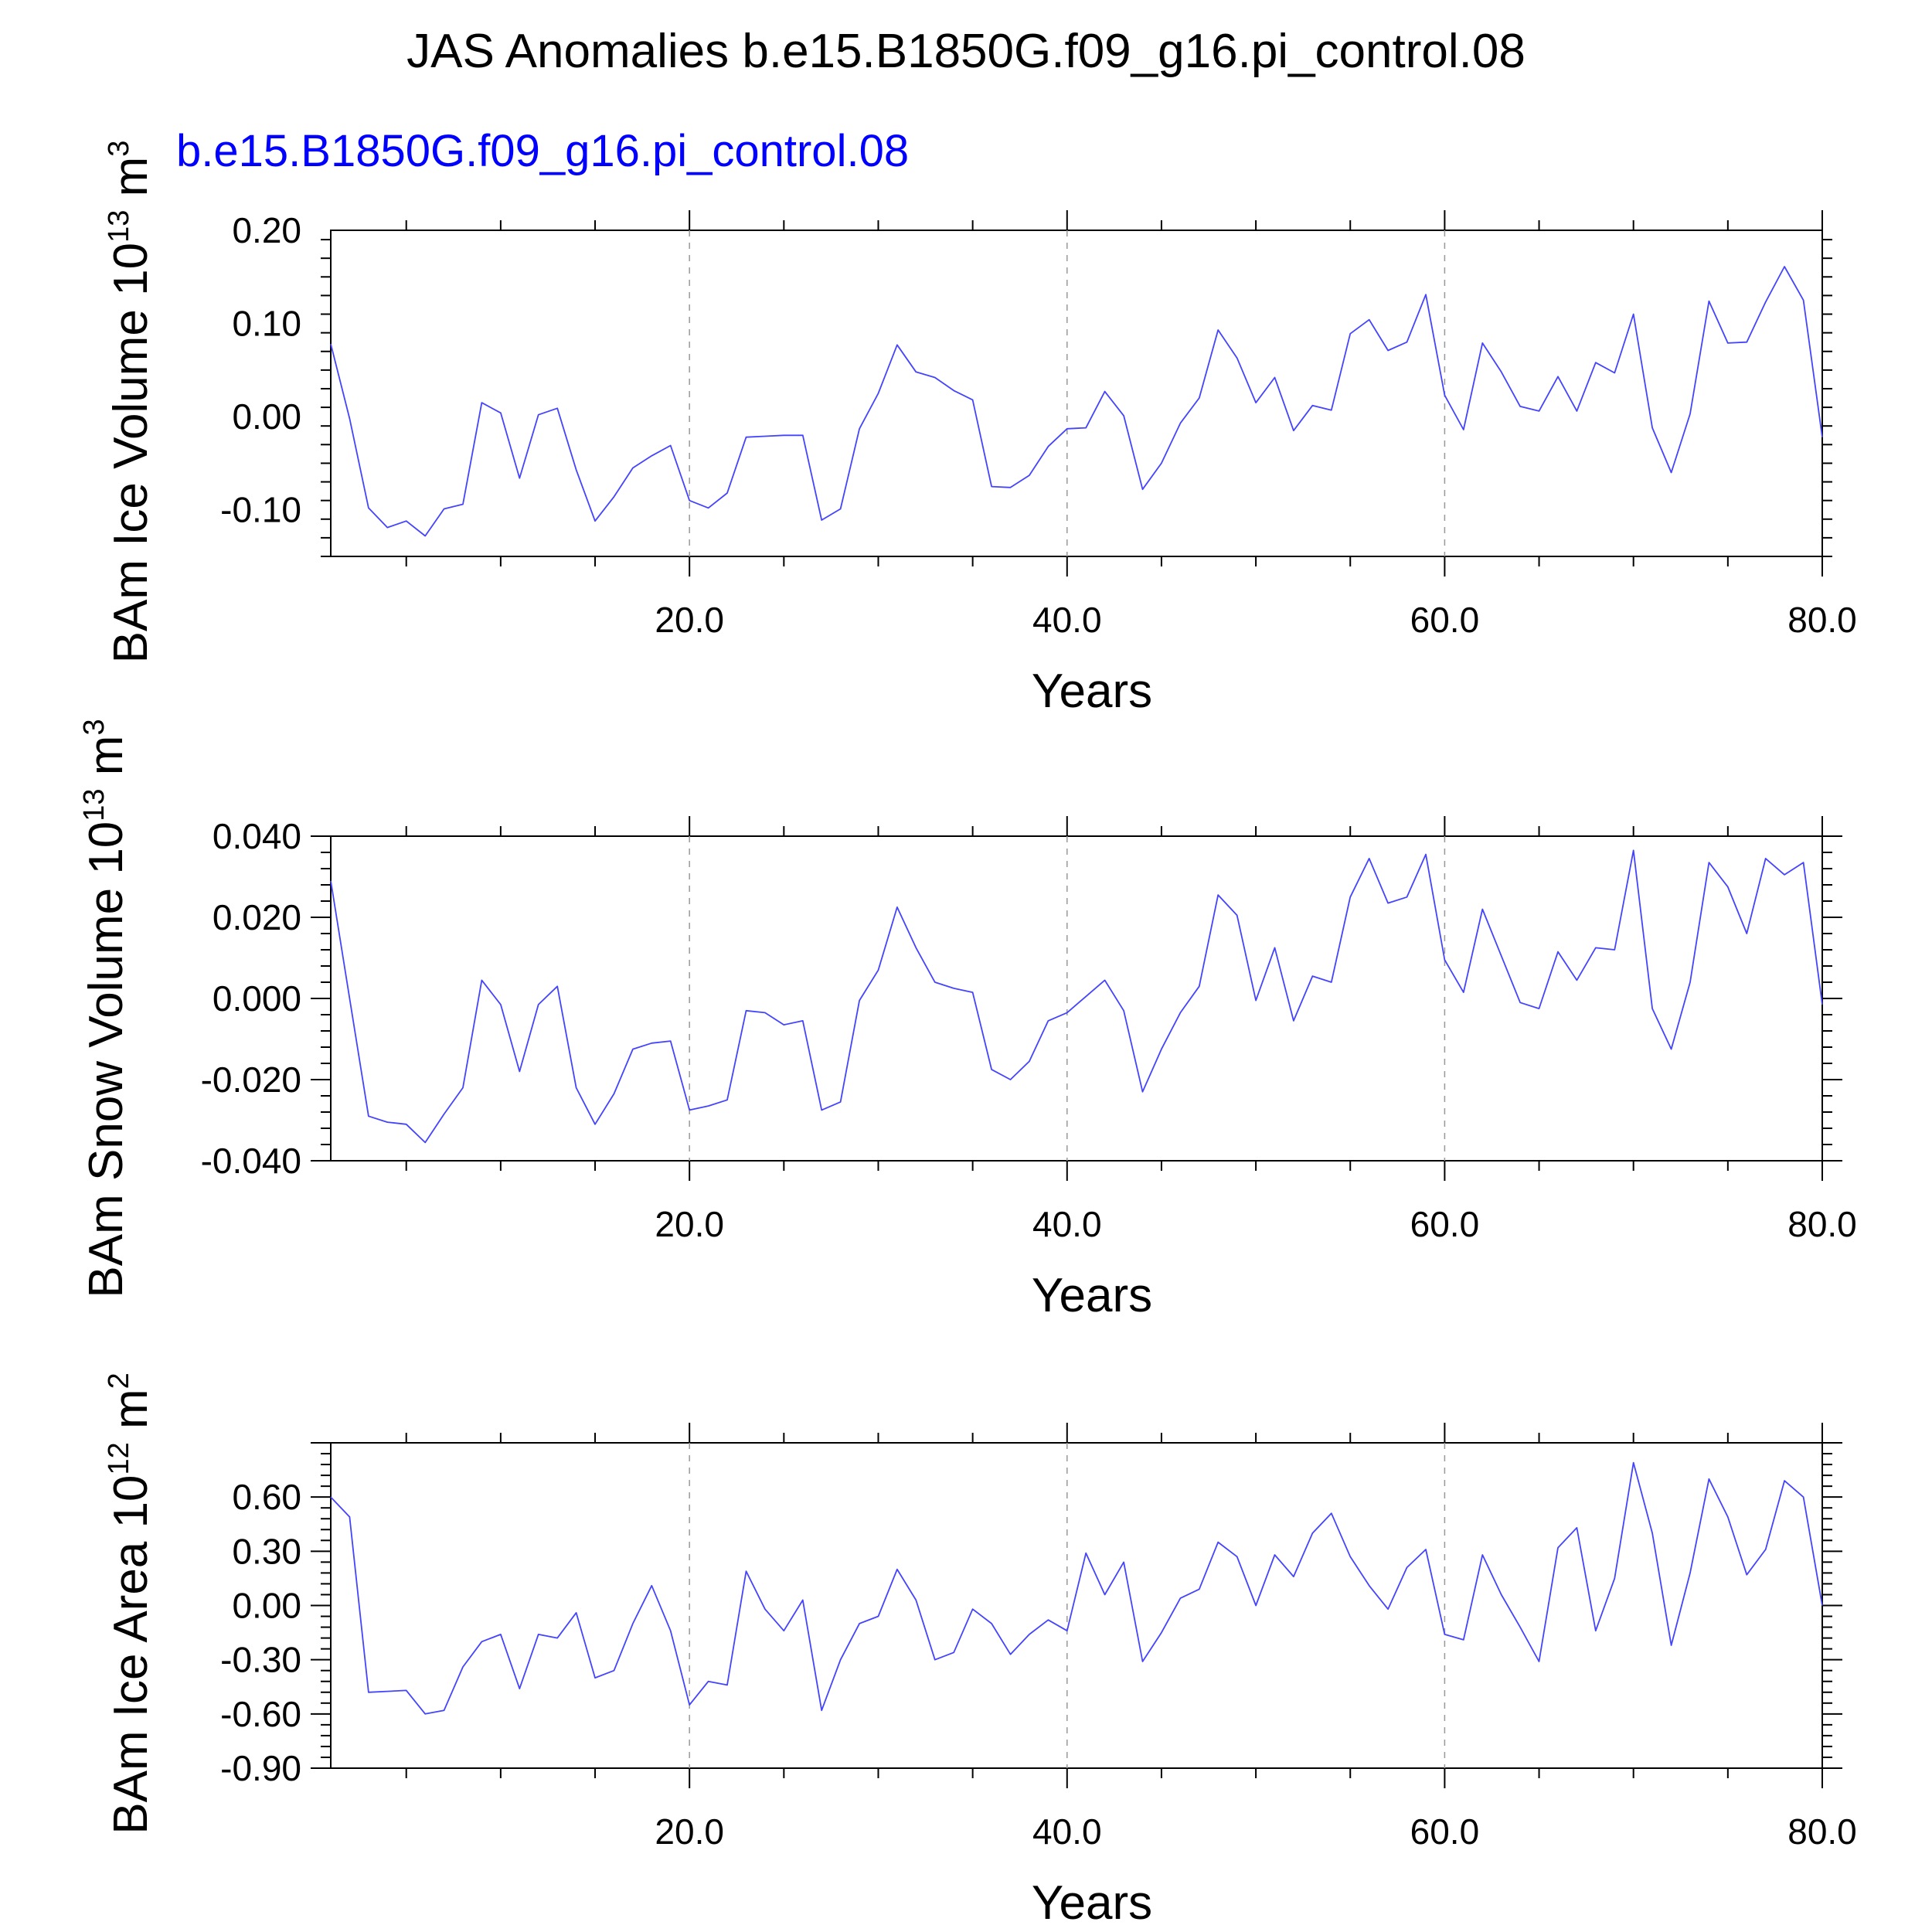 This screenshot has width=1932, height=1932. I want to click on plot-frame, so click(1077, 394).